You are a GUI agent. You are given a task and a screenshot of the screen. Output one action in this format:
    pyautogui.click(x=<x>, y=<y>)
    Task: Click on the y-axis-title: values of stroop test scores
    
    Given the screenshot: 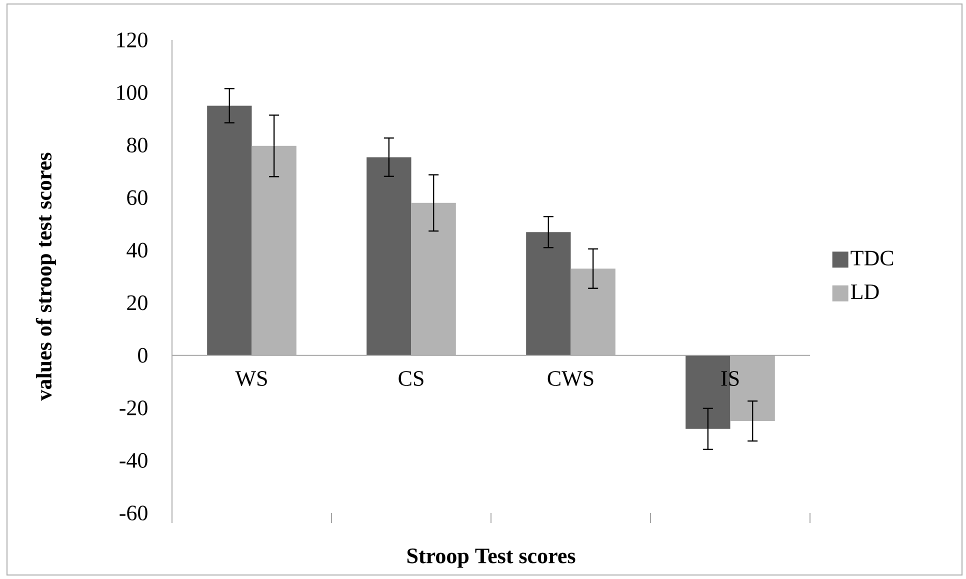 What is the action you would take?
    pyautogui.click(x=46, y=276)
    